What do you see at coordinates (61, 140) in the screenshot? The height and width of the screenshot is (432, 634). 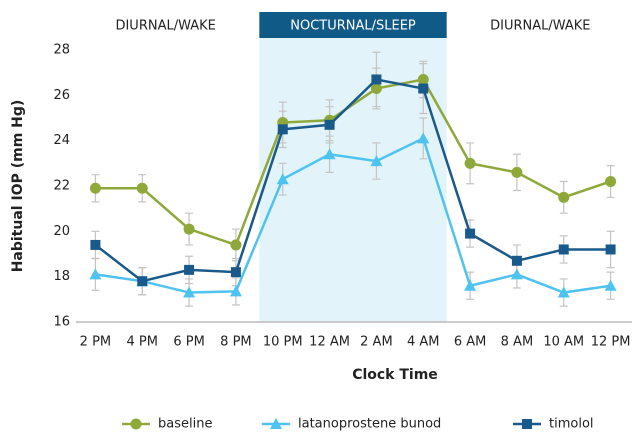 I see `y-tick-label: 24` at bounding box center [61, 140].